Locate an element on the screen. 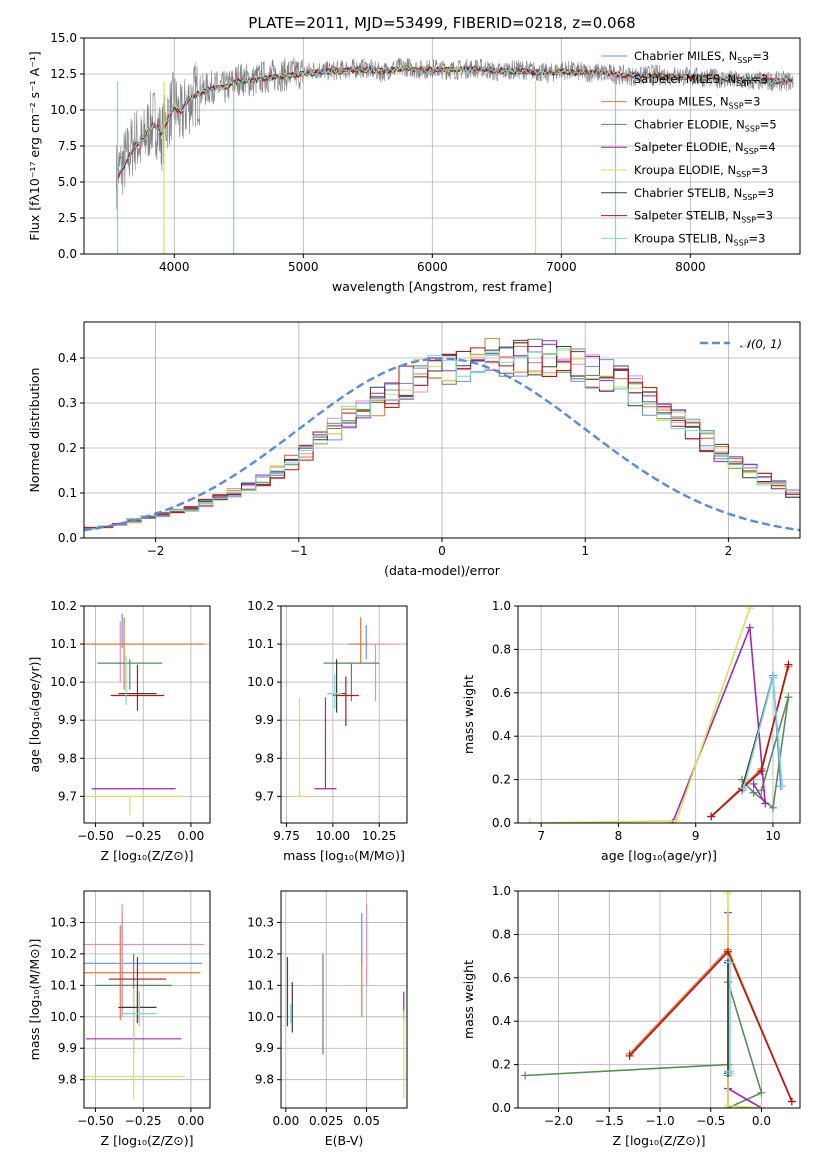 This screenshot has width=819, height=1170. x-axis-label: E(B-V) is located at coordinates (344, 1140).